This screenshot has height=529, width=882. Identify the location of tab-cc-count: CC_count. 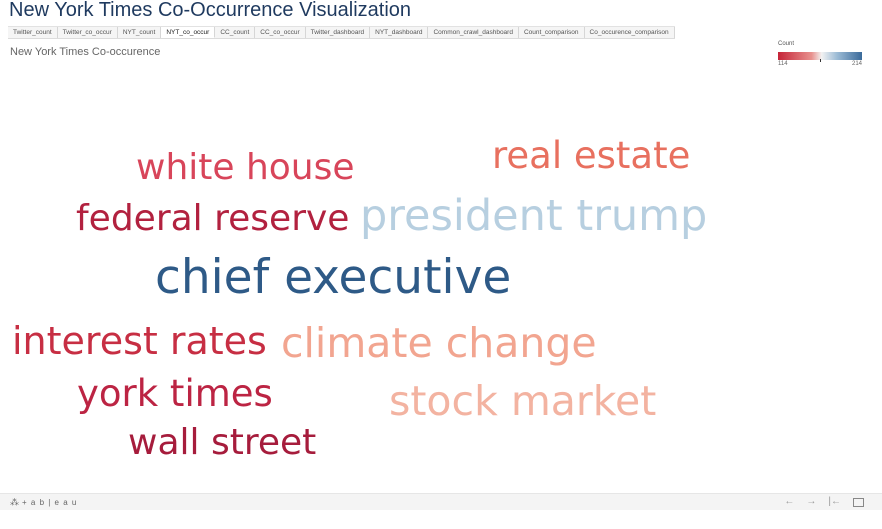
(235, 32).